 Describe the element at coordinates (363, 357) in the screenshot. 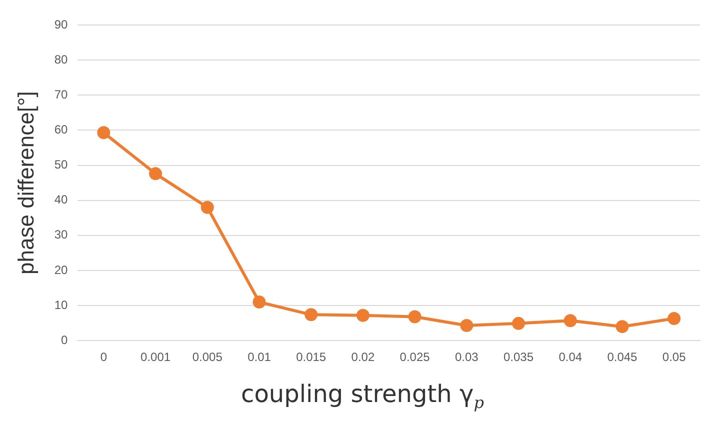

I see `x-tick-label: 0.02` at that location.